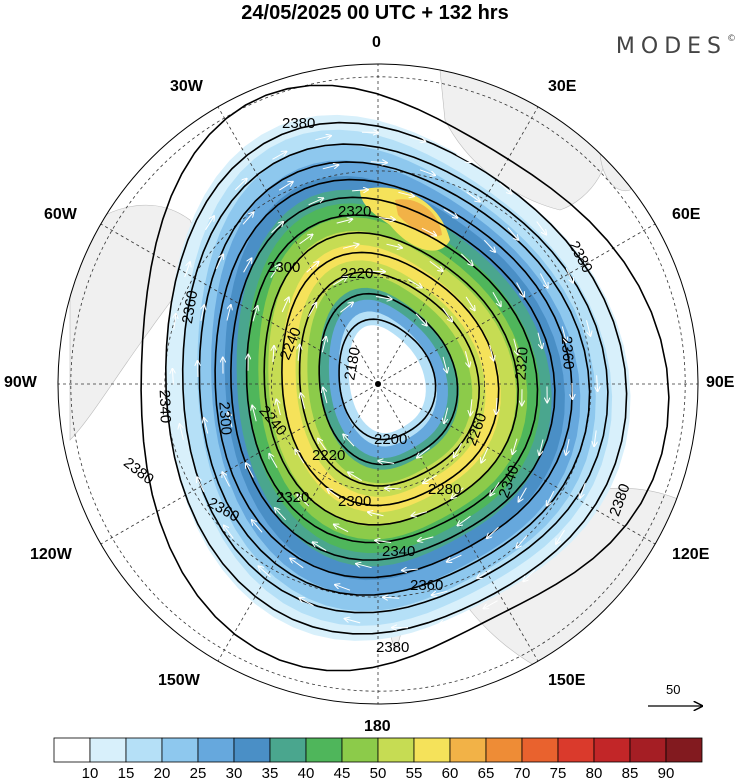 The image size is (750, 782). What do you see at coordinates (198, 773) in the screenshot?
I see `colorbar-tick-label: 25` at bounding box center [198, 773].